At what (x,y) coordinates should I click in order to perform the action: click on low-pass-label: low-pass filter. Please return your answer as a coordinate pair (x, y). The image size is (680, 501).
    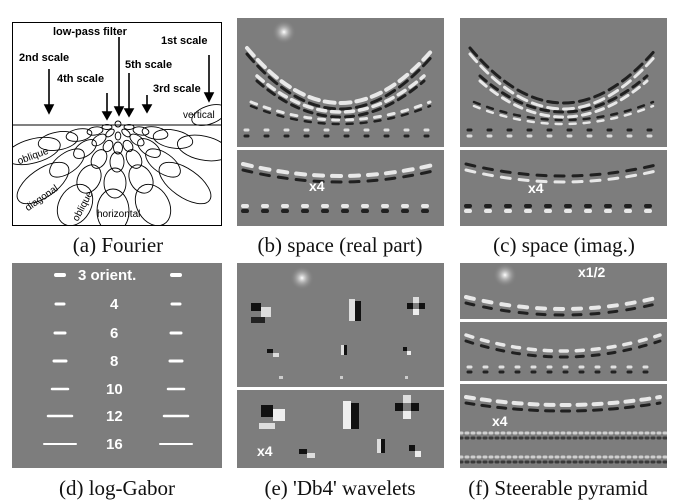
    Looking at the image, I should click on (90, 32).